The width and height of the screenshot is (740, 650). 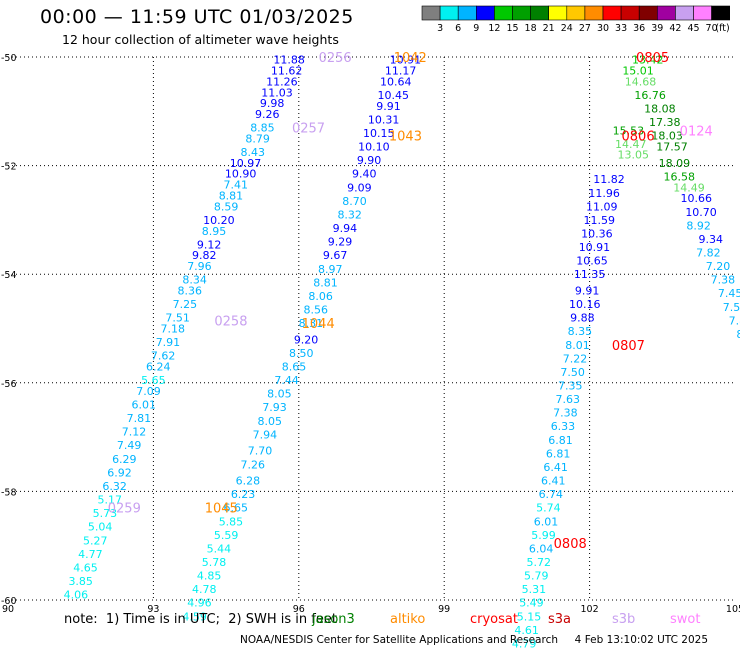 What do you see at coordinates (680, 176) in the screenshot?
I see `wave-height-point: 16.58` at bounding box center [680, 176].